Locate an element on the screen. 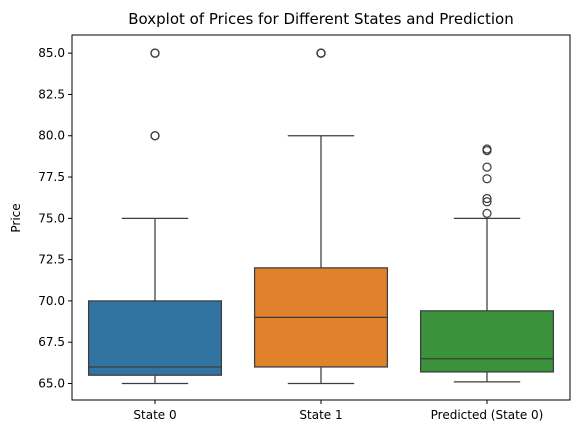 This screenshot has height=435, width=576. y-axis-label: Price is located at coordinates (16, 217).